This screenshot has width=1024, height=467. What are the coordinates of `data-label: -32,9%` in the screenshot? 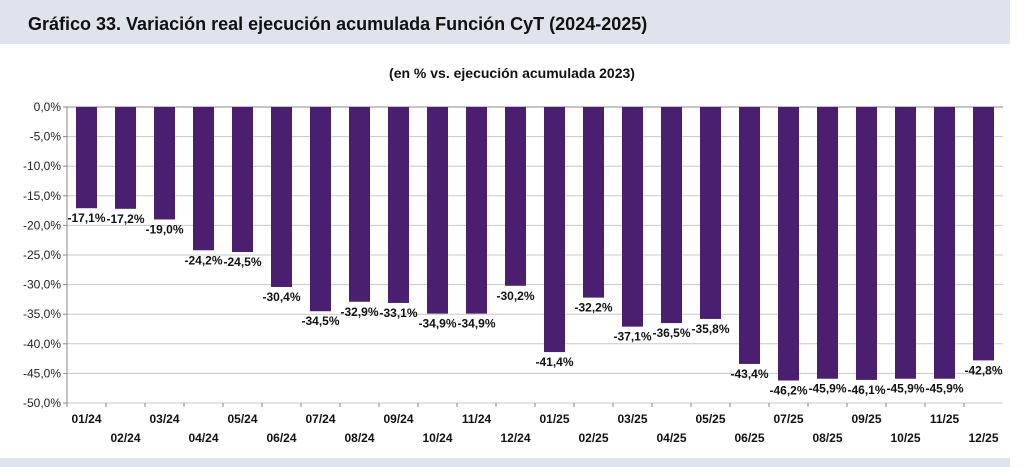 It's located at (359, 312).